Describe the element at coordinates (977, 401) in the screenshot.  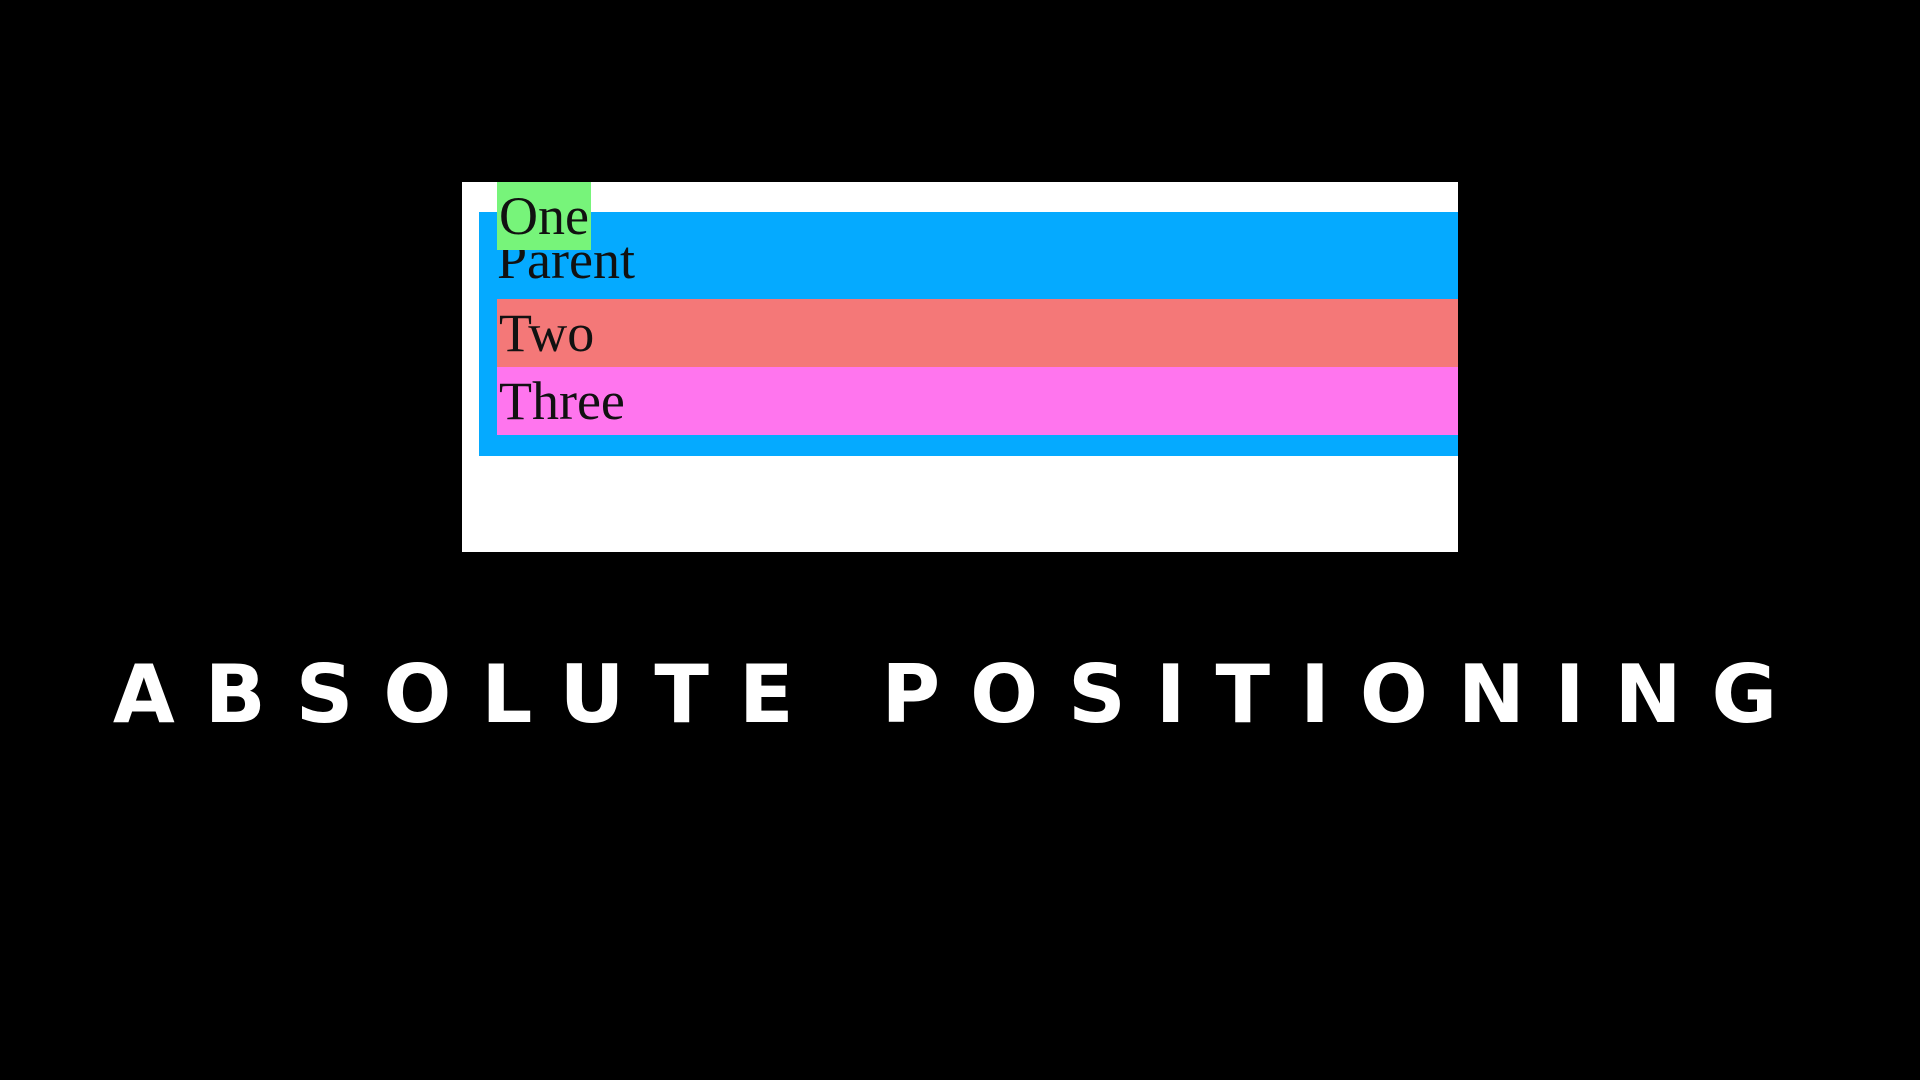
I see `child-three: Three` at that location.